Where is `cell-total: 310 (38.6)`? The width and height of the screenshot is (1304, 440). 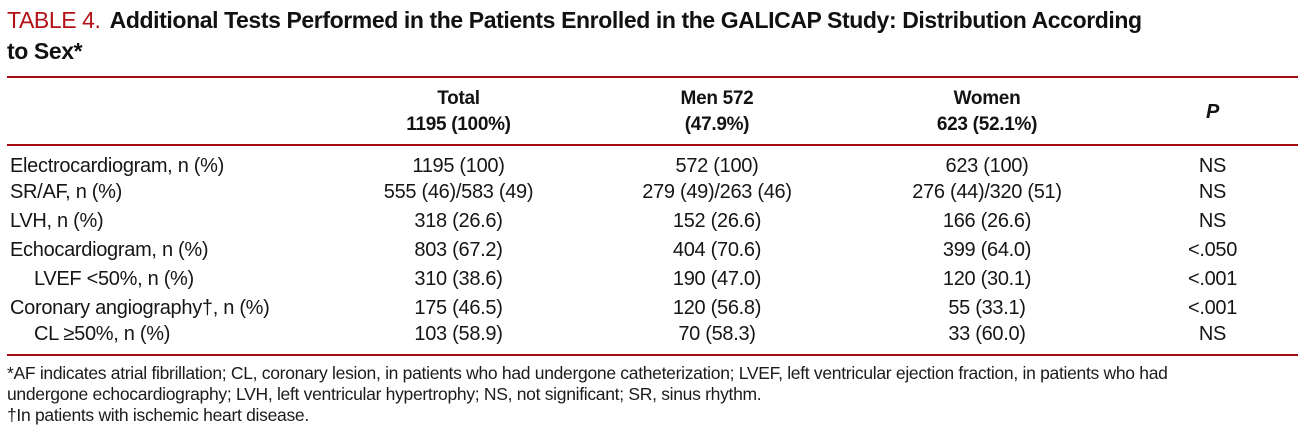 cell-total: 310 (38.6) is located at coordinates (458, 279).